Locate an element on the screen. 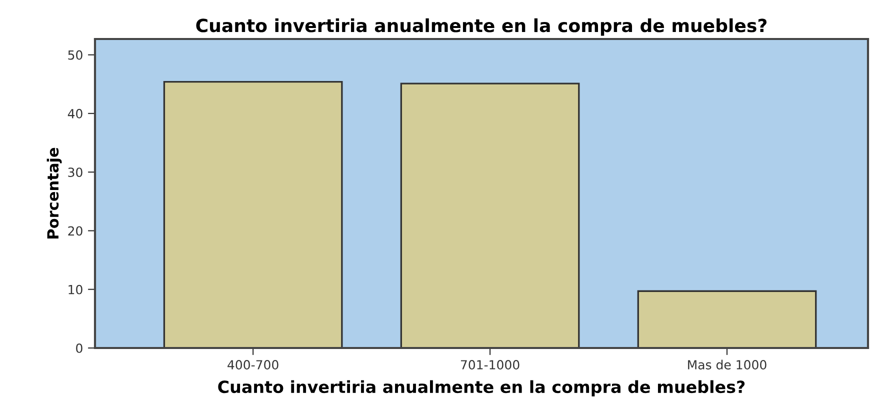 This screenshot has width=874, height=416. x-tick-label: 701-1000 is located at coordinates (490, 365).